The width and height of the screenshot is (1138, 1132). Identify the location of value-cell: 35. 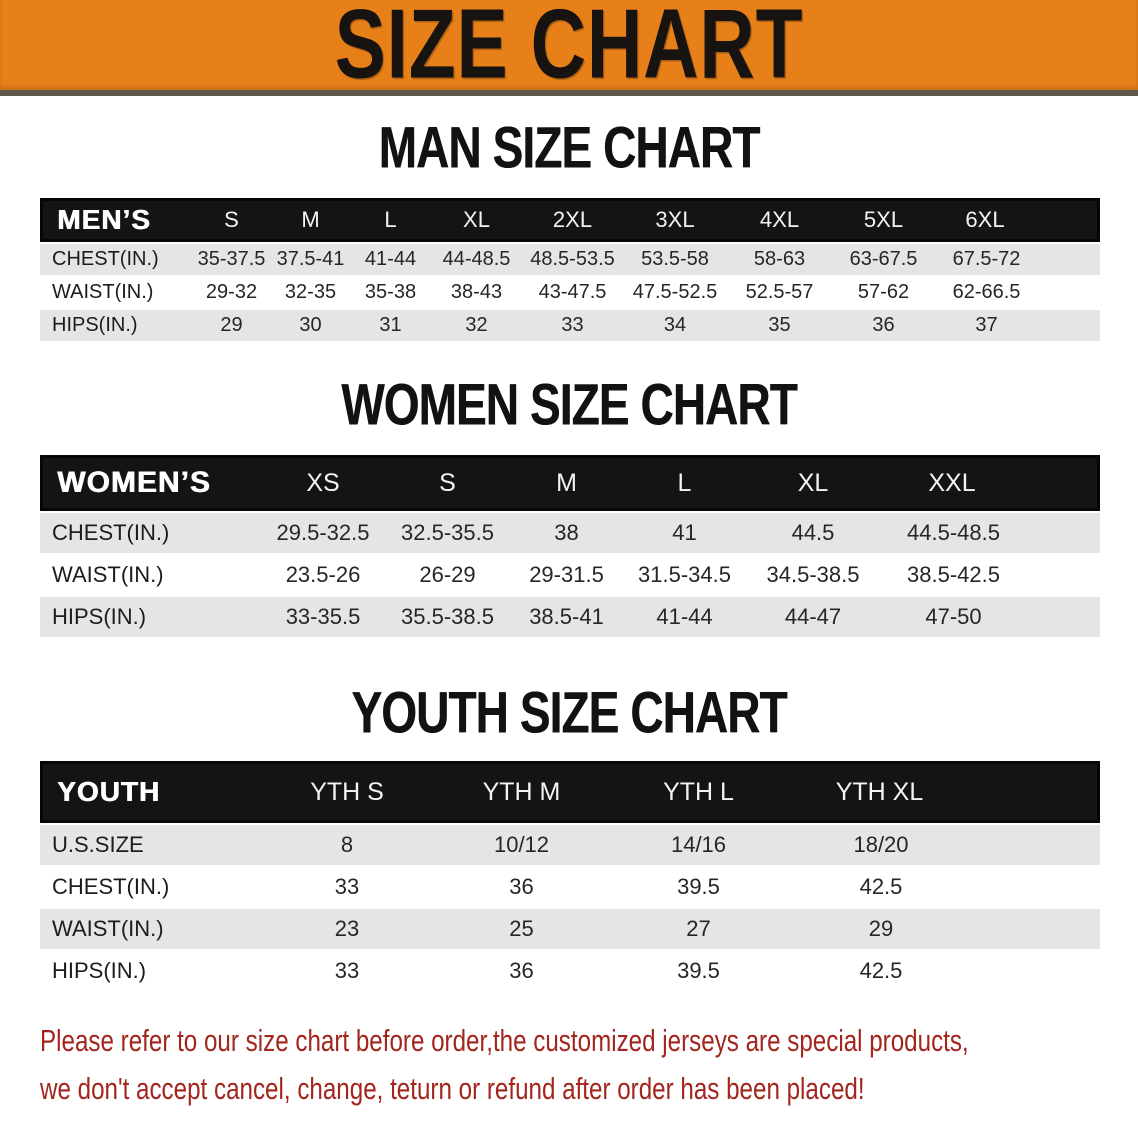
(779, 325).